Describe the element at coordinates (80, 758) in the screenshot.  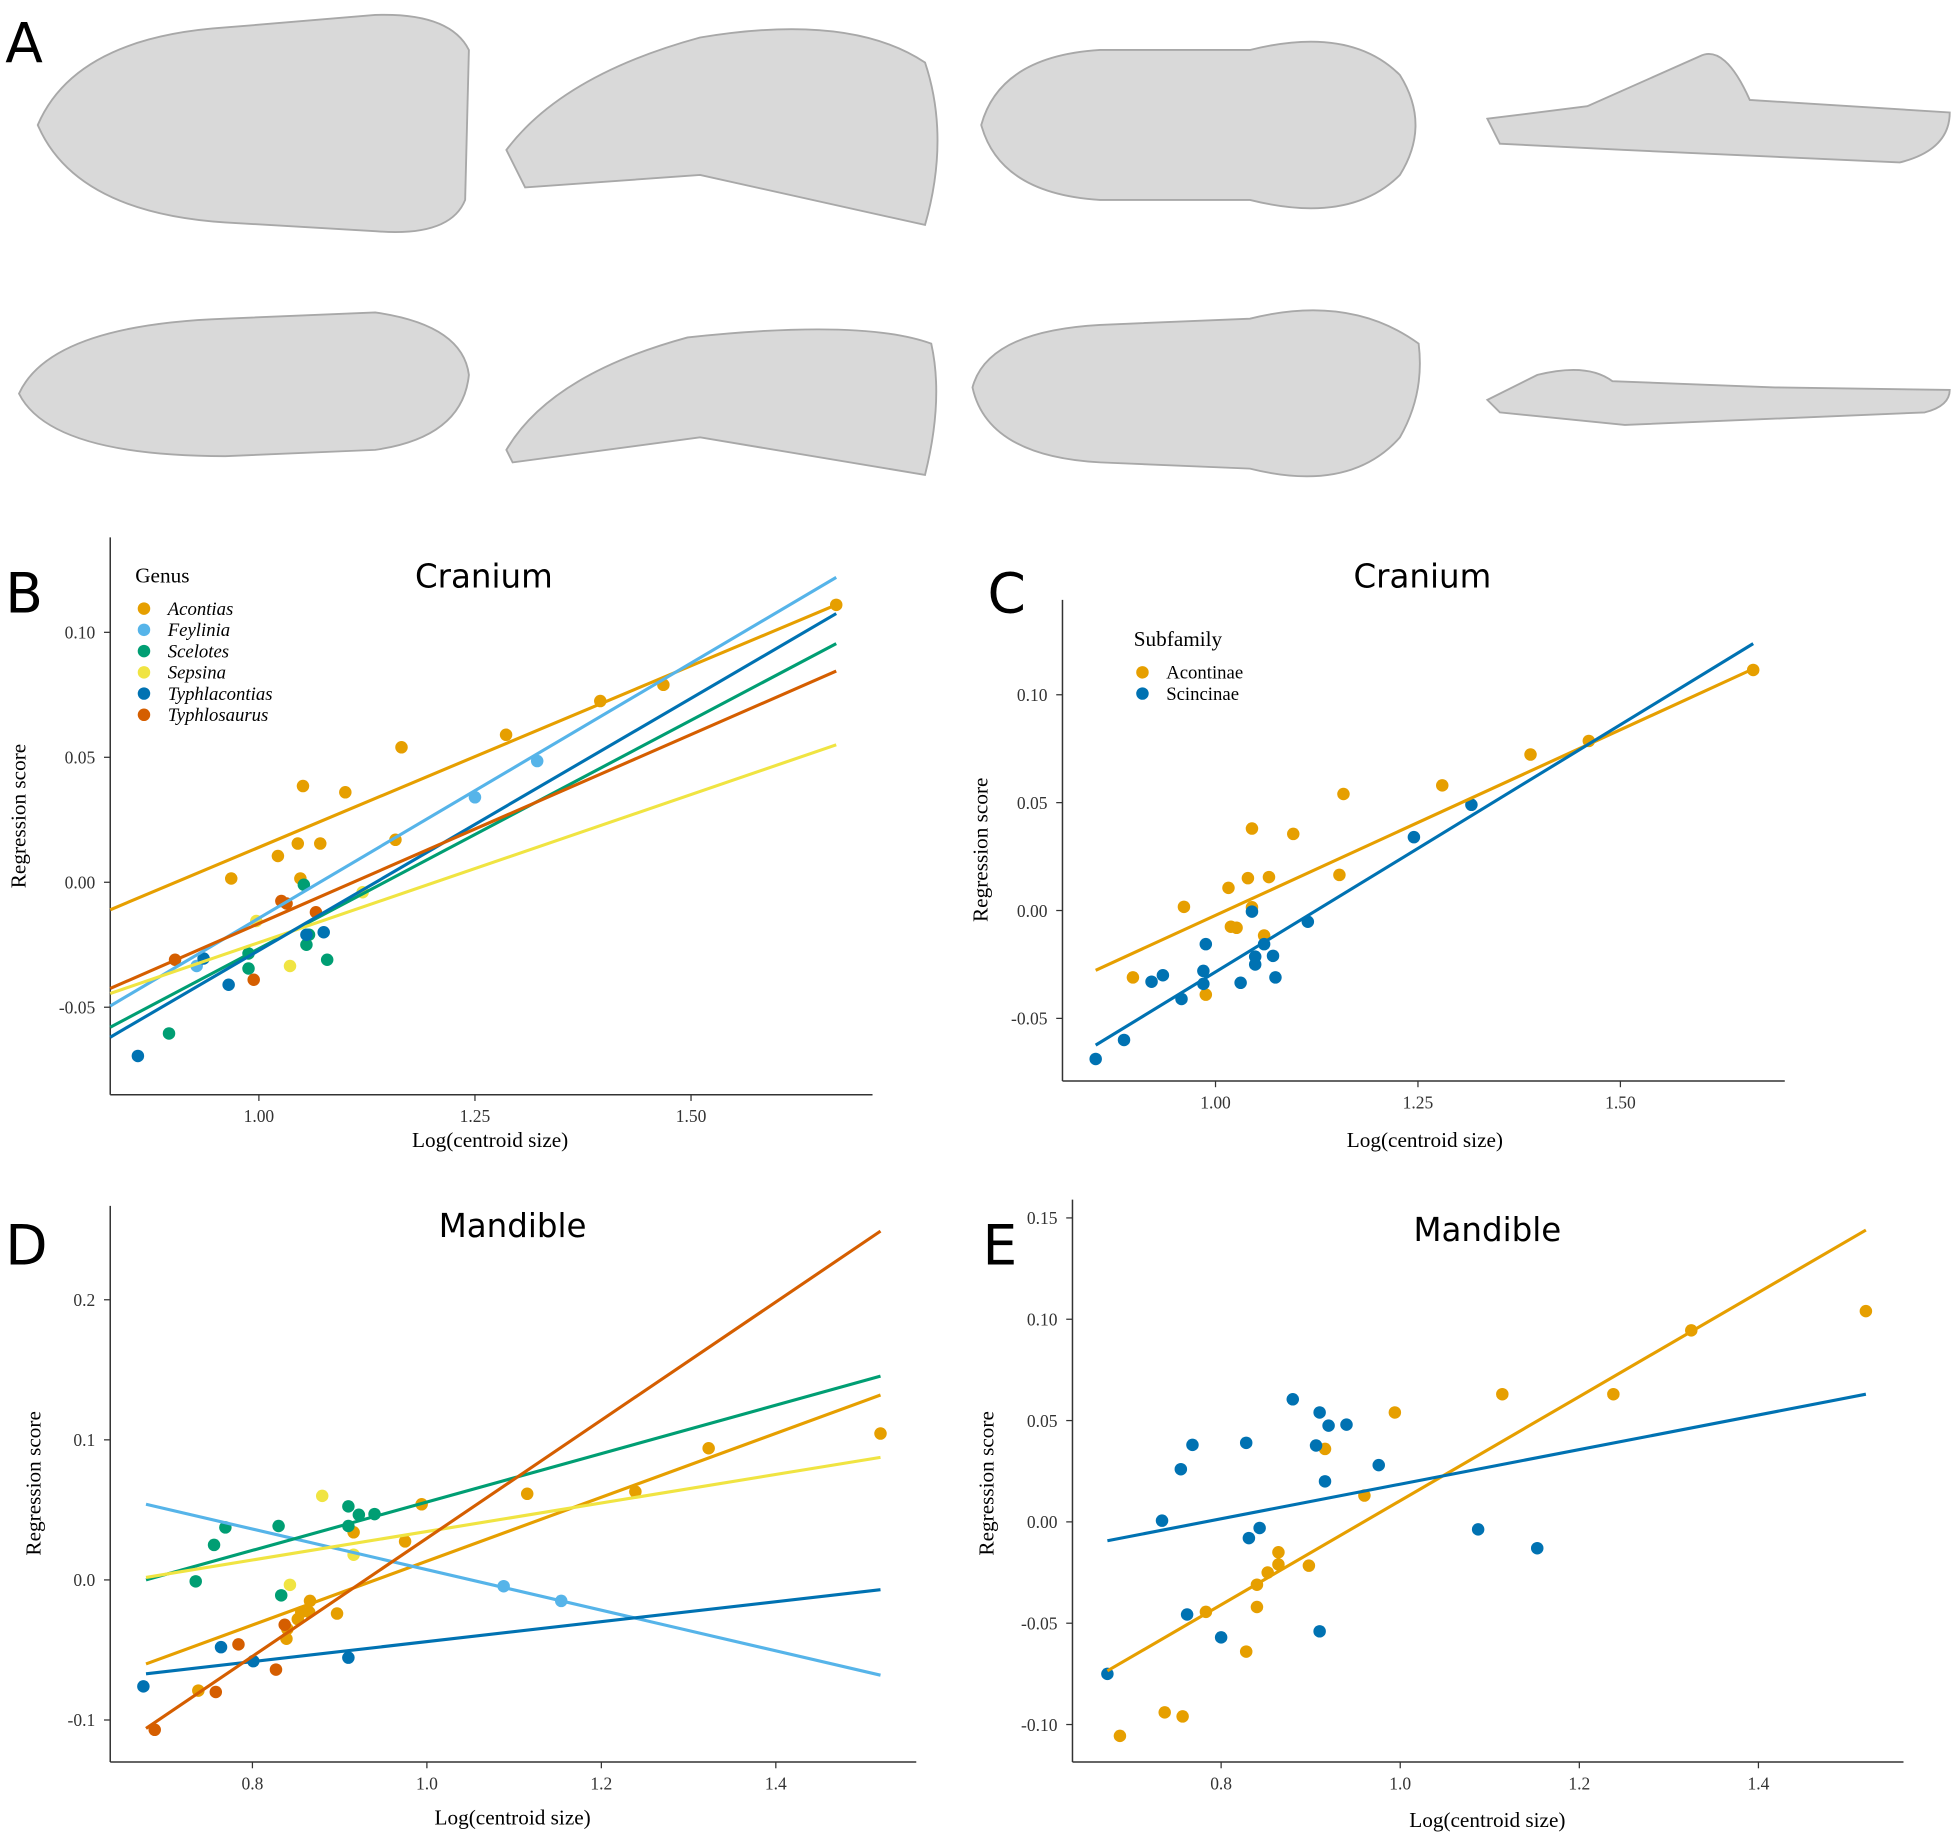
I see `y-tick-label: 0.05` at that location.